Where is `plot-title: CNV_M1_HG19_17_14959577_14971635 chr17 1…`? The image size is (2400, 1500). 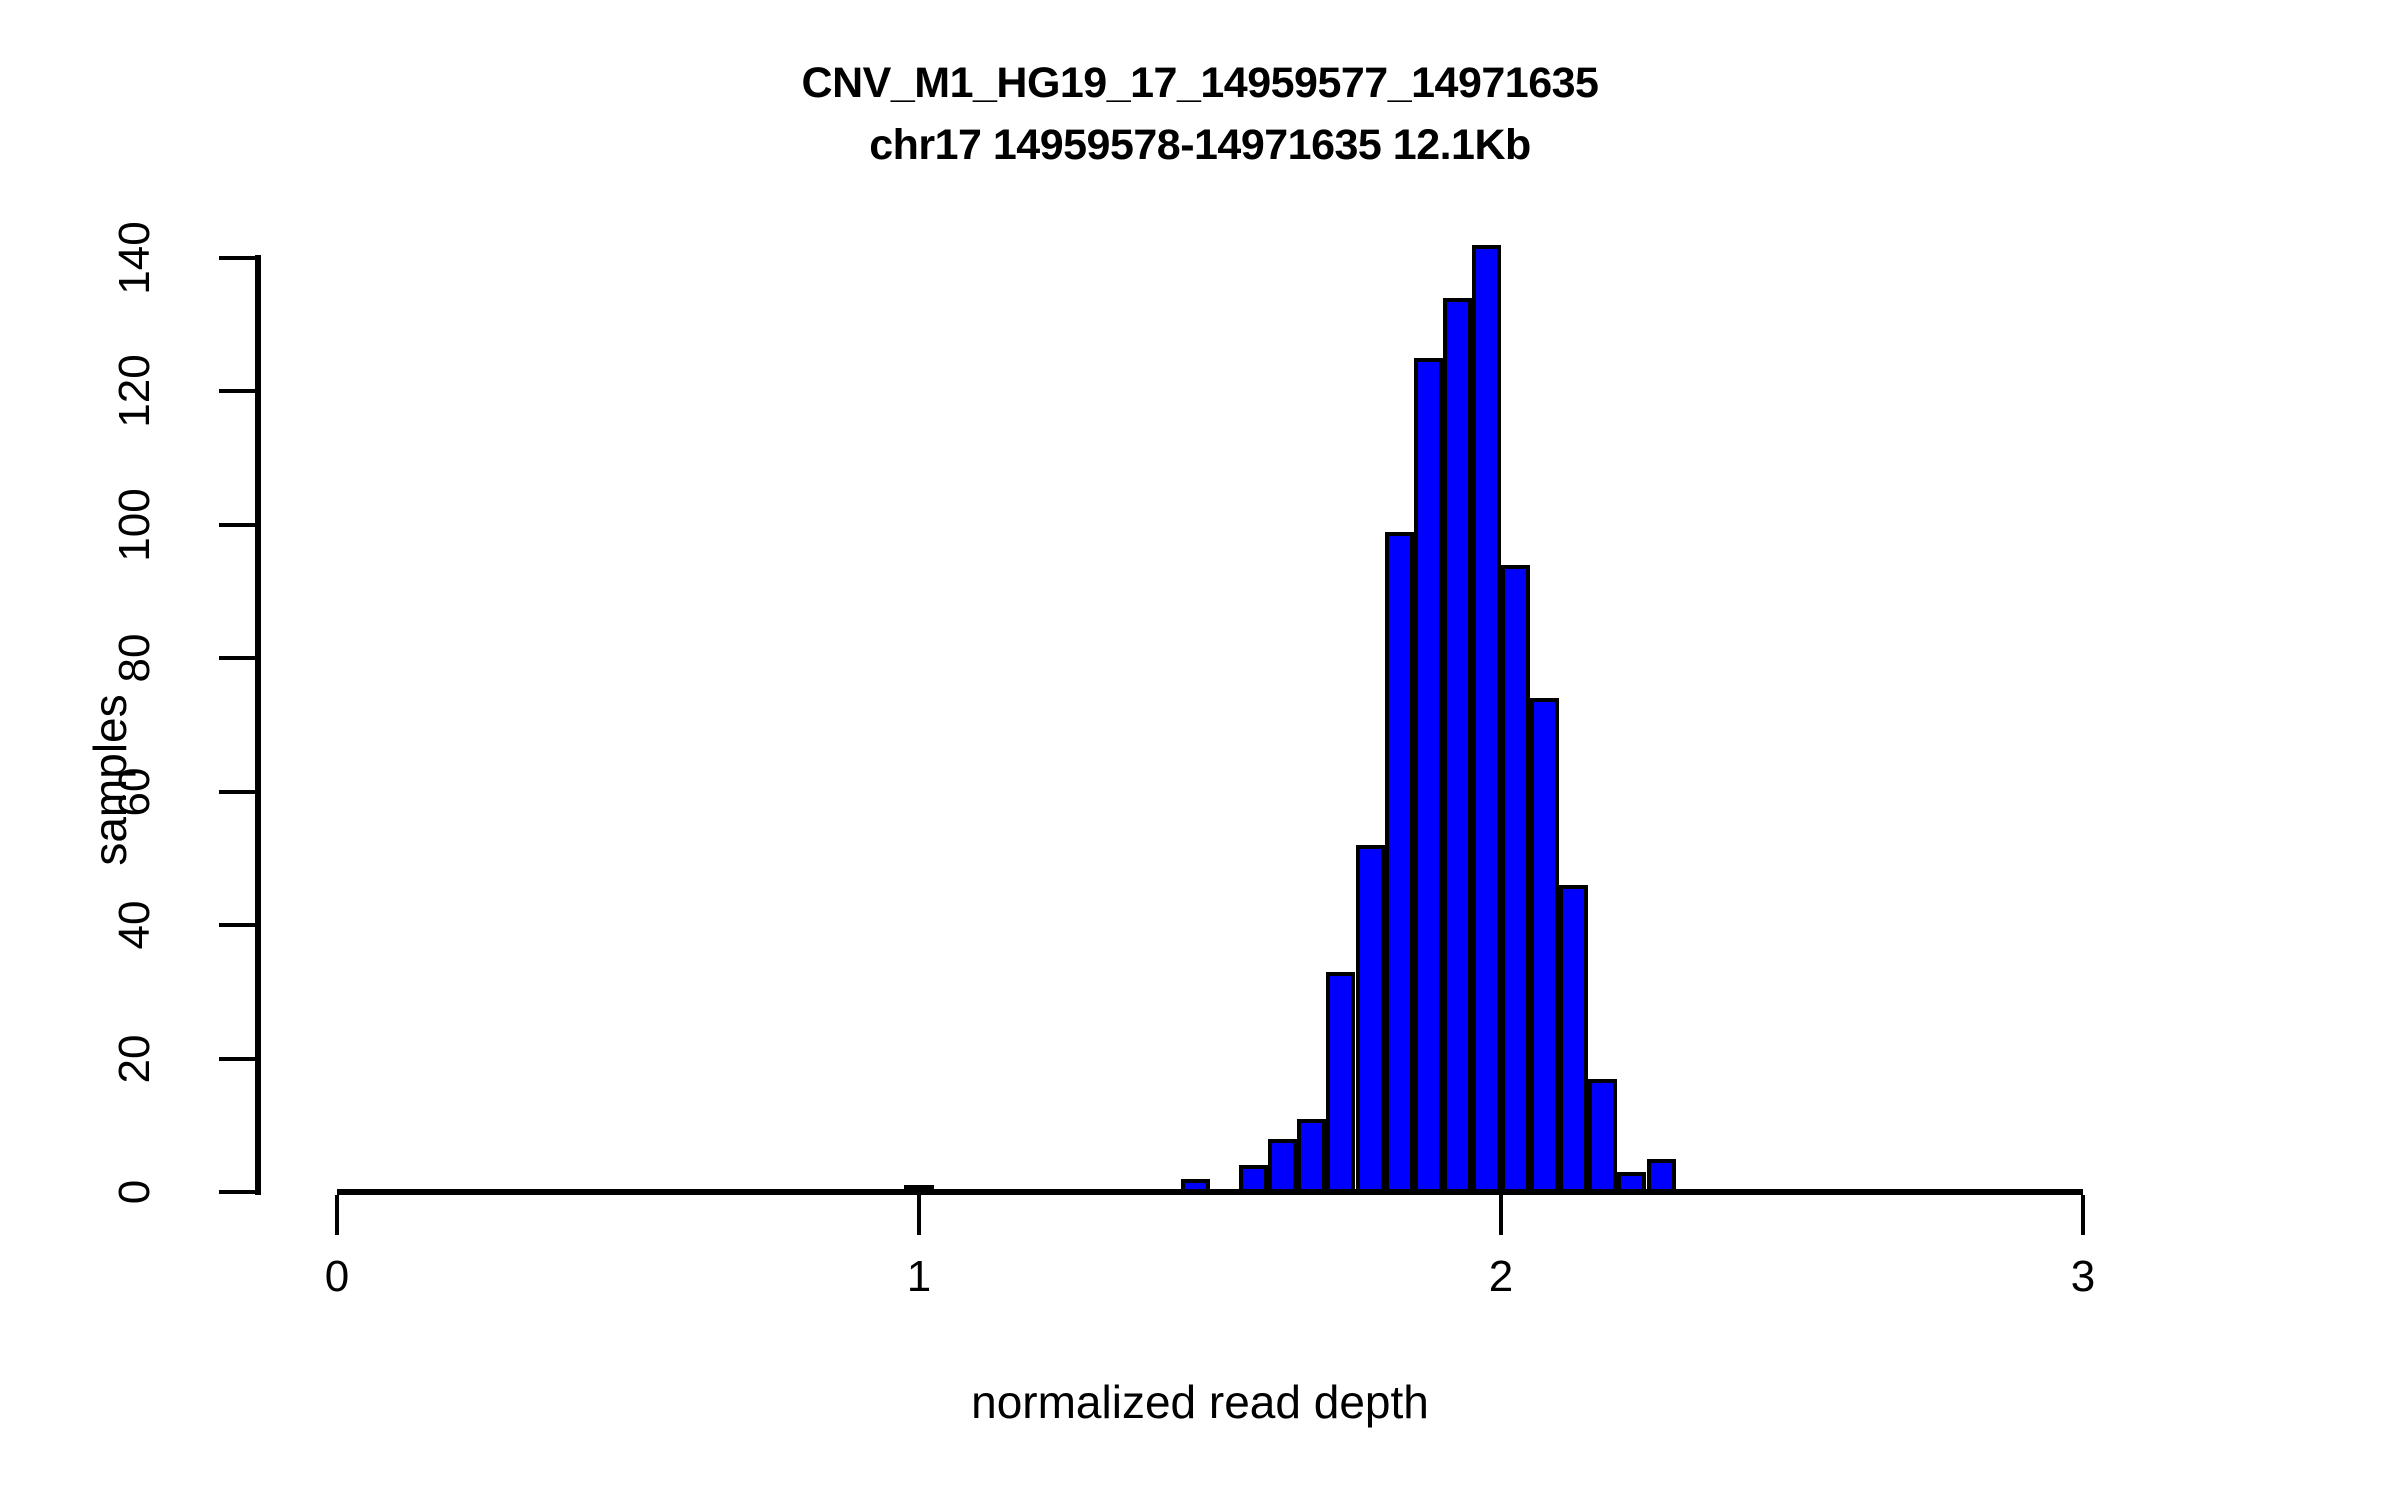 plot-title: CNV_M1_HG19_17_14959577_14971635 chr17 1… is located at coordinates (1200, 114).